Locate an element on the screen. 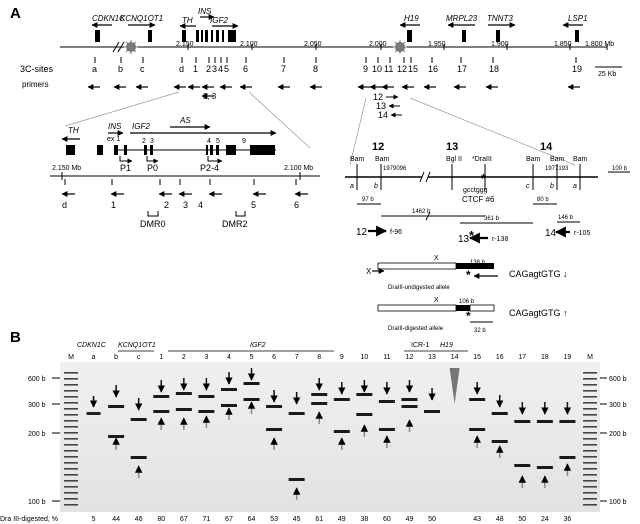 The image size is (640, 524). svg-text: 600 b is located at coordinates (618, 379).